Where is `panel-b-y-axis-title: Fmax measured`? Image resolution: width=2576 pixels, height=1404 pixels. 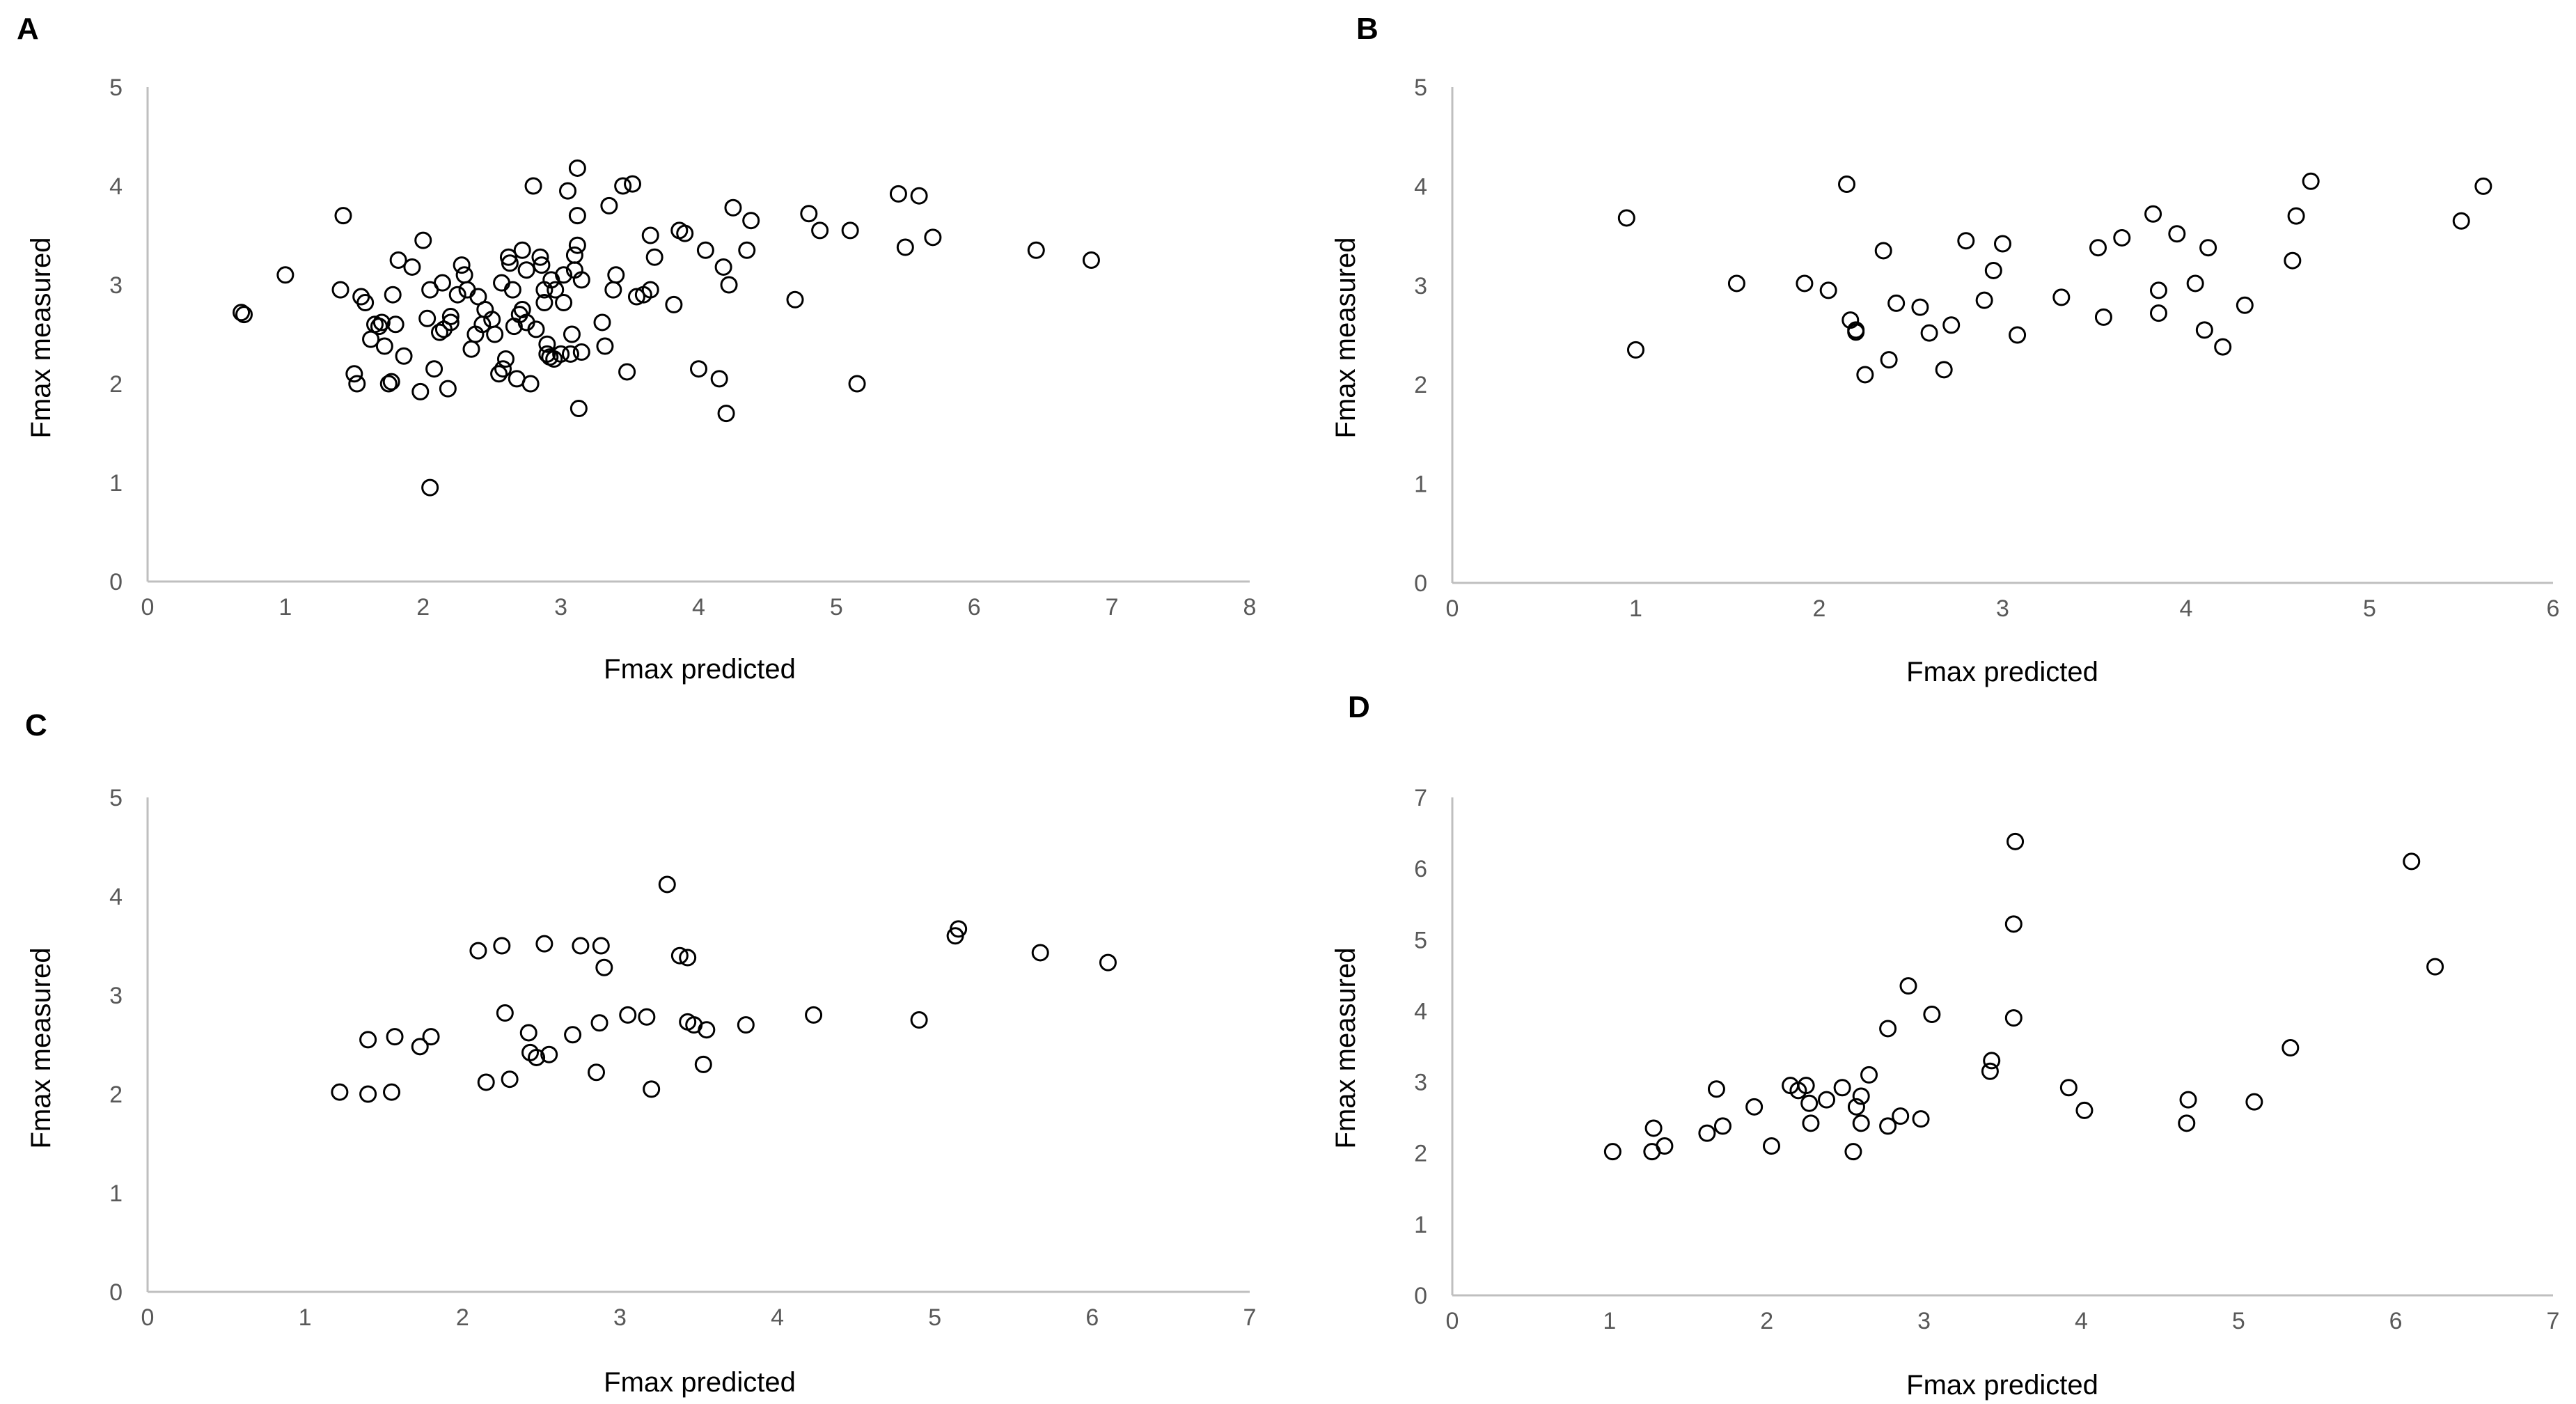
panel-b-y-axis-title: Fmax measured is located at coordinates (1345, 338).